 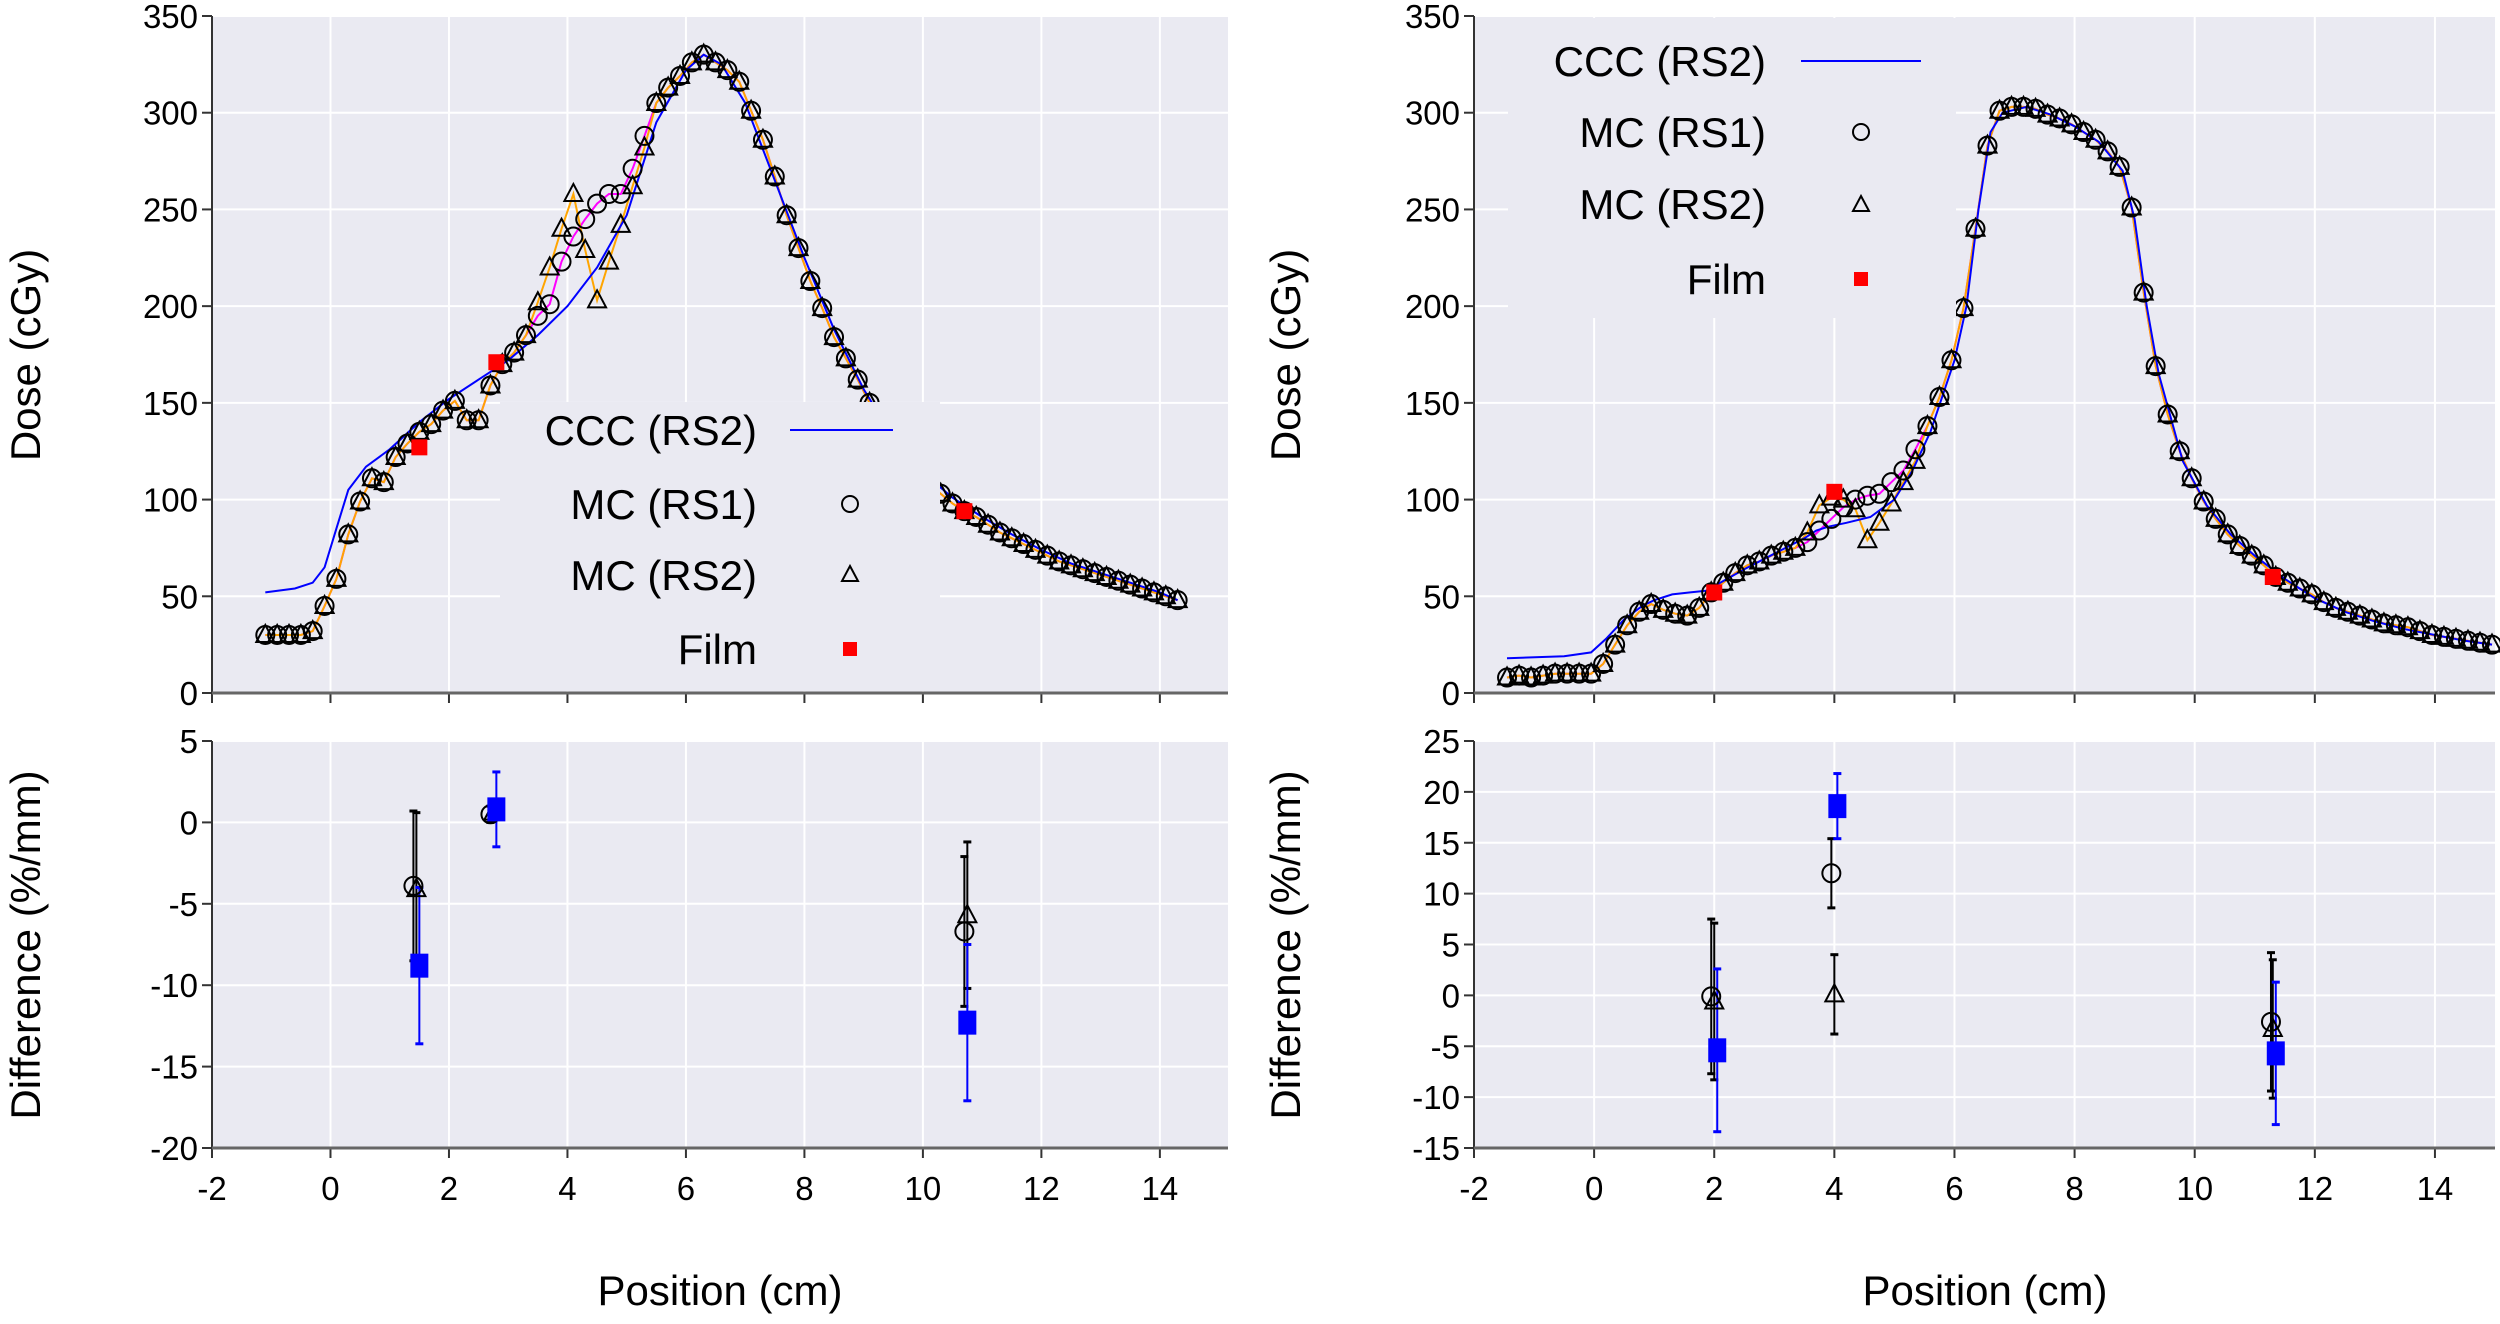 I want to click on y-tick-label: 150, so click(x=170, y=403).